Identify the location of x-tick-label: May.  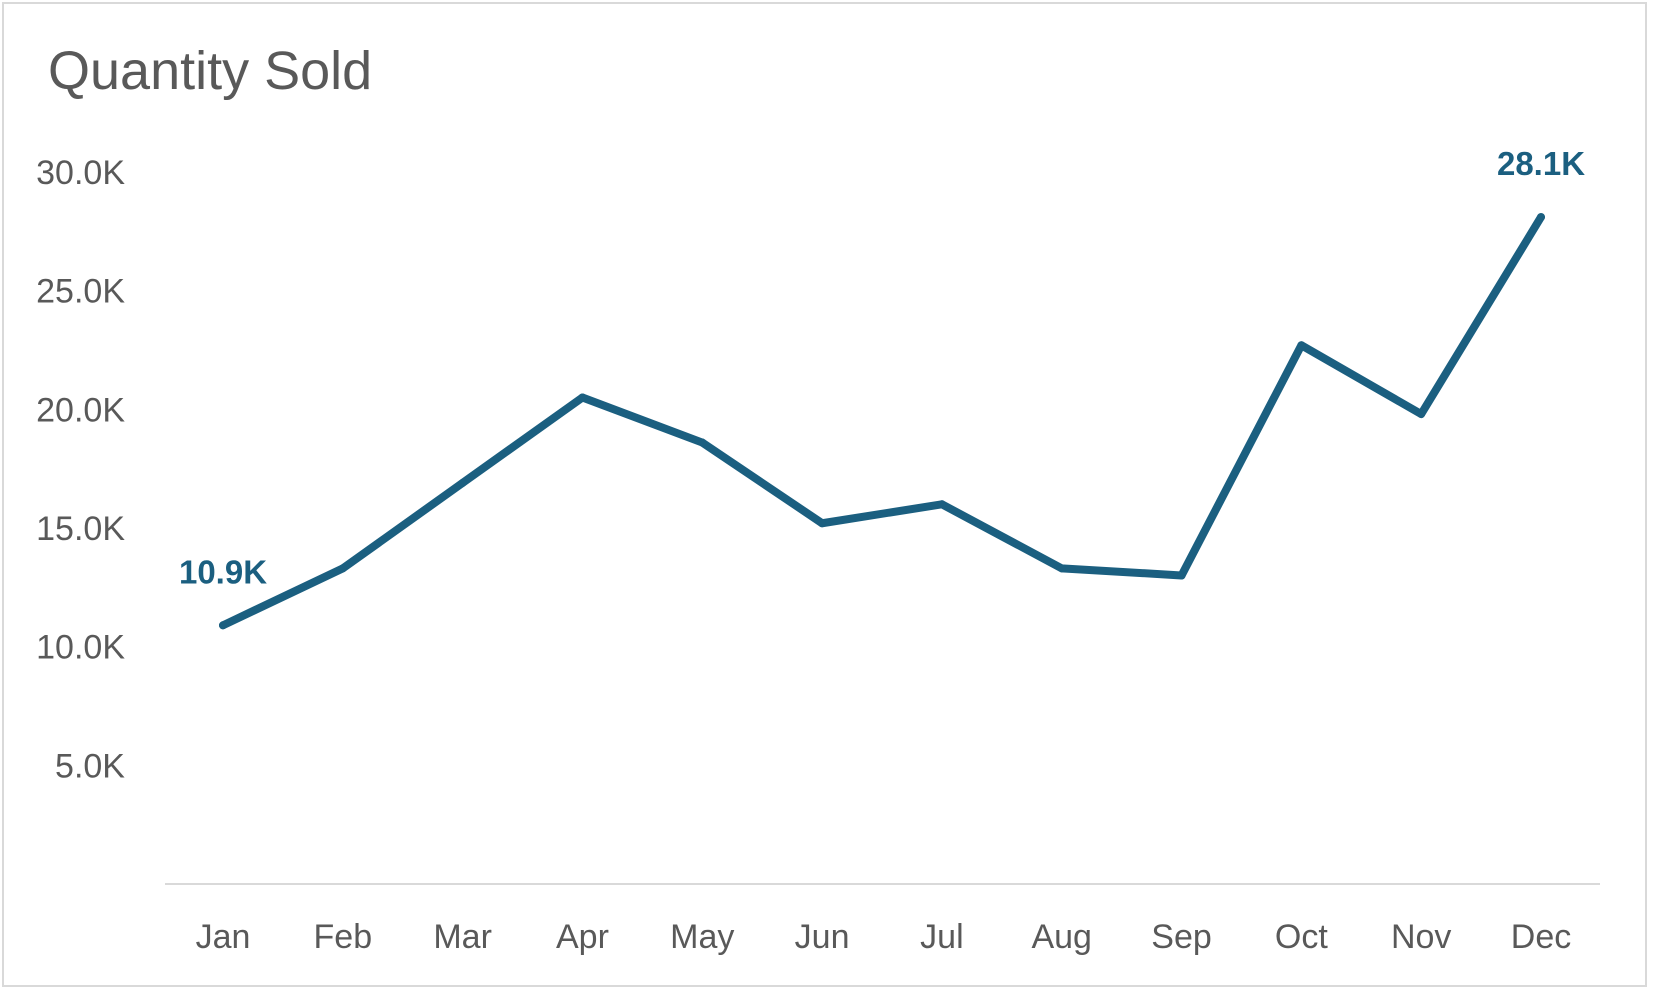
(702, 937).